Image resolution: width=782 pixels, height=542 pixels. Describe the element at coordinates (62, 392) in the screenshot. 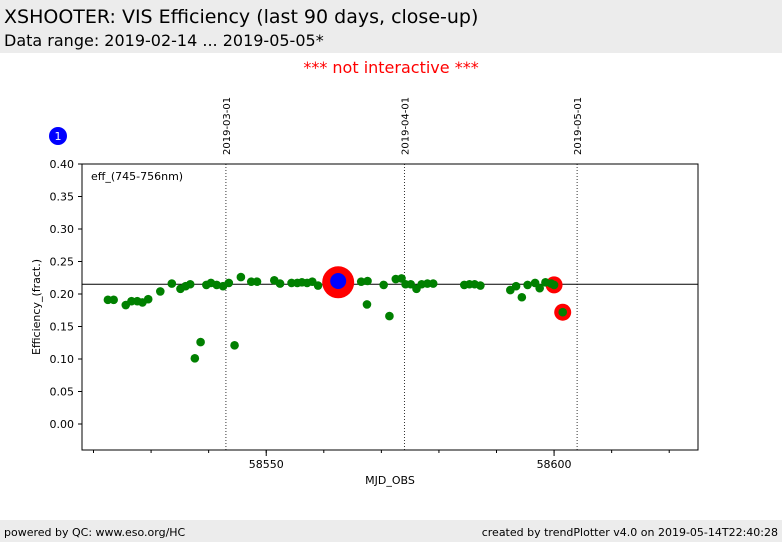

I see `y-tick-label: 0.05` at that location.